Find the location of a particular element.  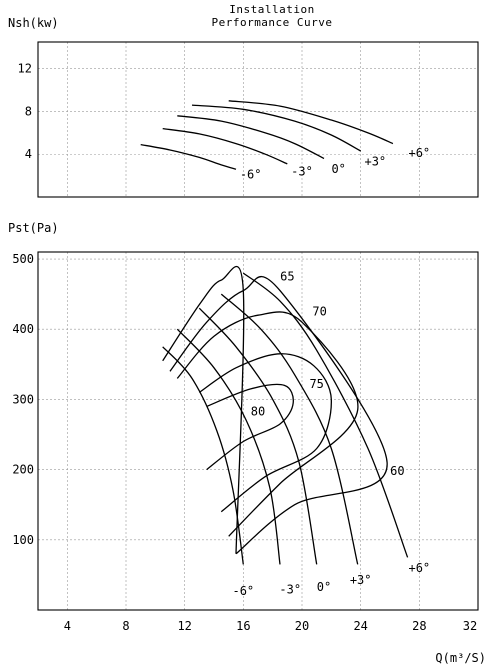

power-y-ticks: 4 8 12 is located at coordinates (25, 112).